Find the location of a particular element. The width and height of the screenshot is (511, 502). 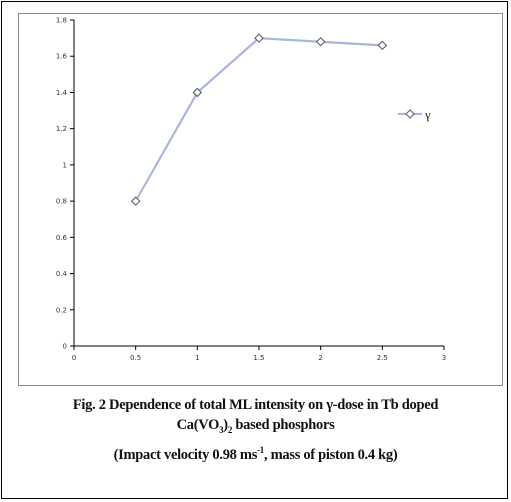

x-tick-label: 2.5 is located at coordinates (382, 358).